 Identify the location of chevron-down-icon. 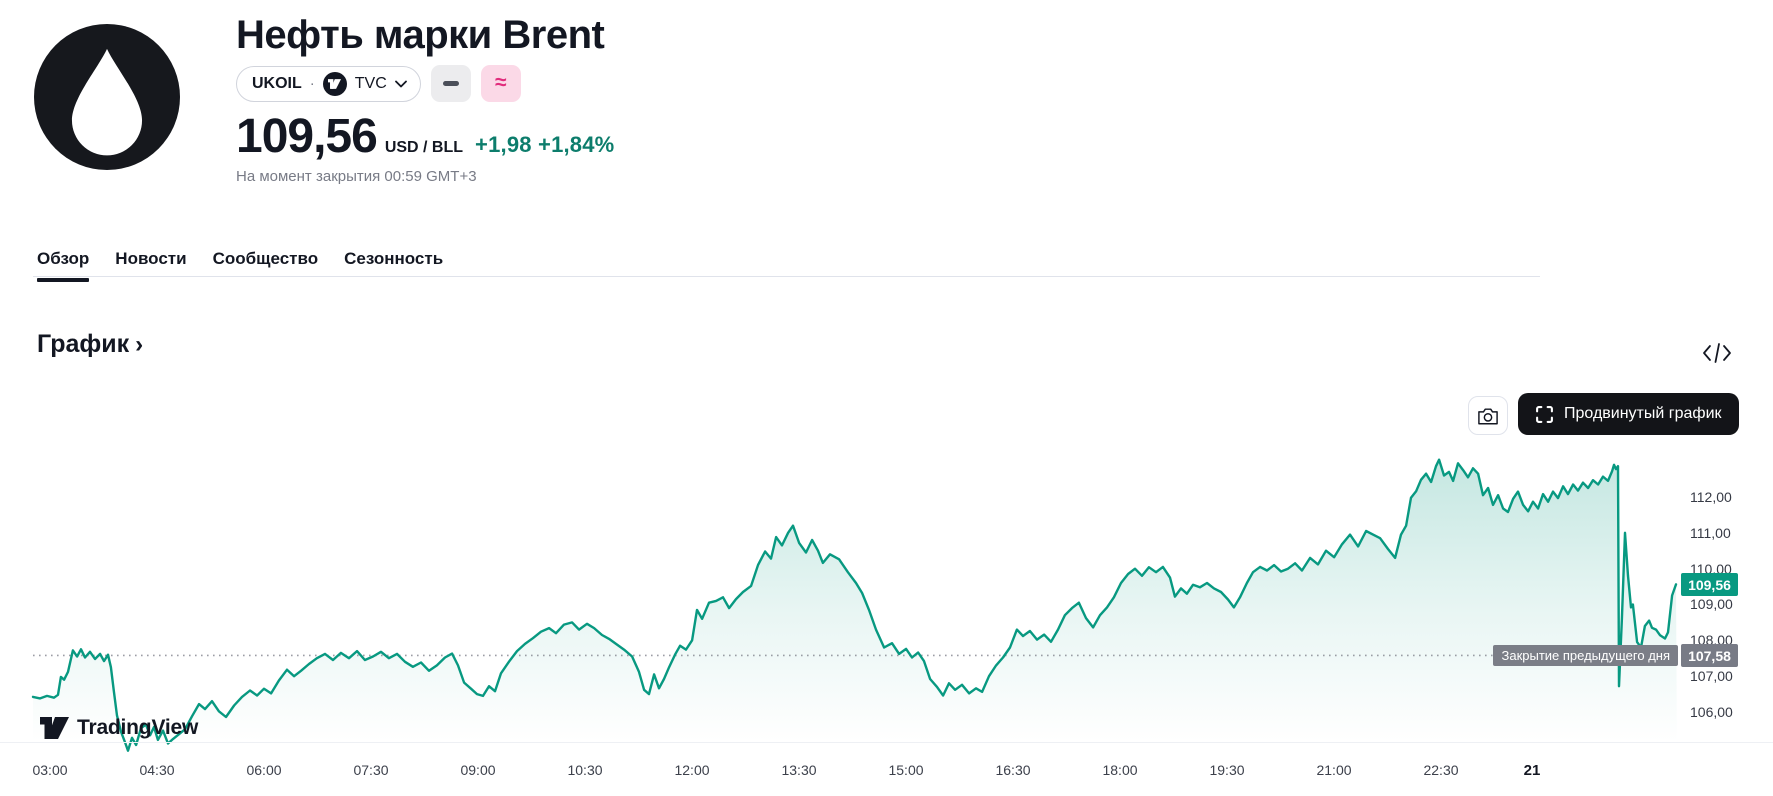
(400, 83).